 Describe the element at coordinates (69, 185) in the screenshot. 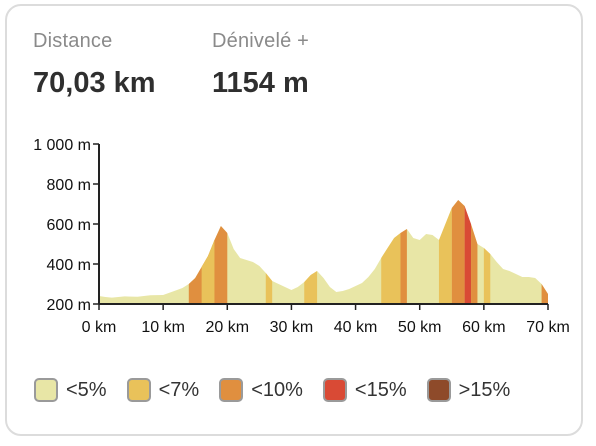

I see `y-tick-label: 800 m` at that location.